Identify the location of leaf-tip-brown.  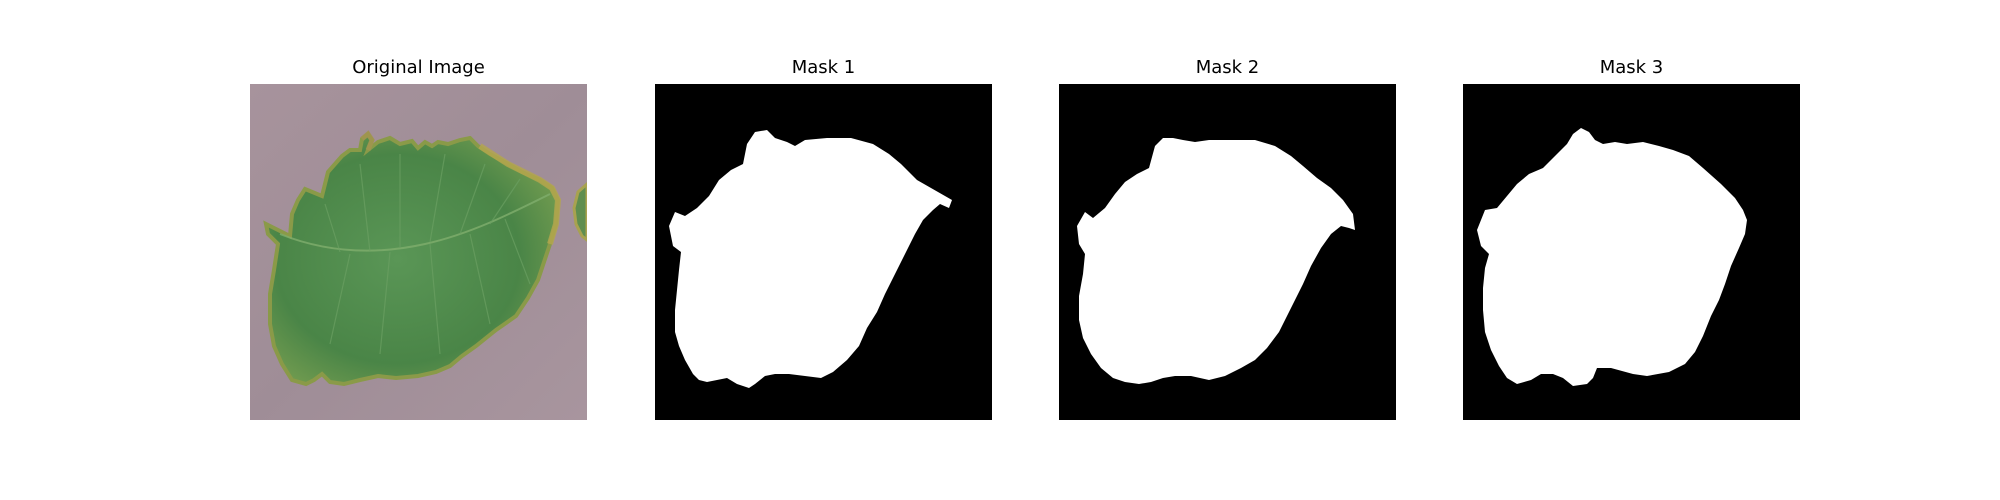
(367, 140).